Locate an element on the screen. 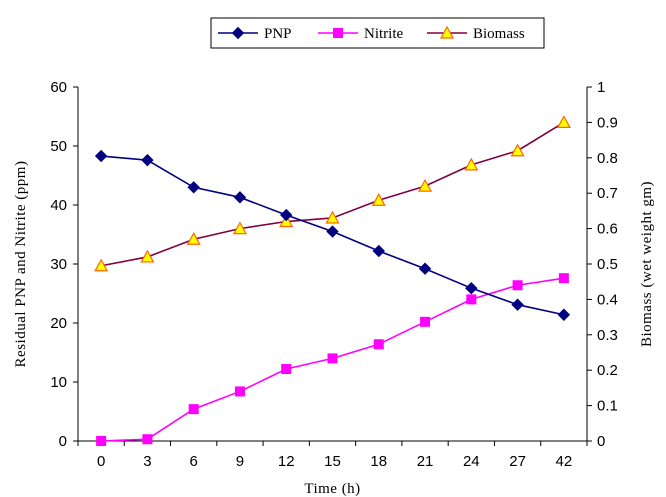 This screenshot has height=497, width=666. legend-marker-pnp is located at coordinates (238, 33).